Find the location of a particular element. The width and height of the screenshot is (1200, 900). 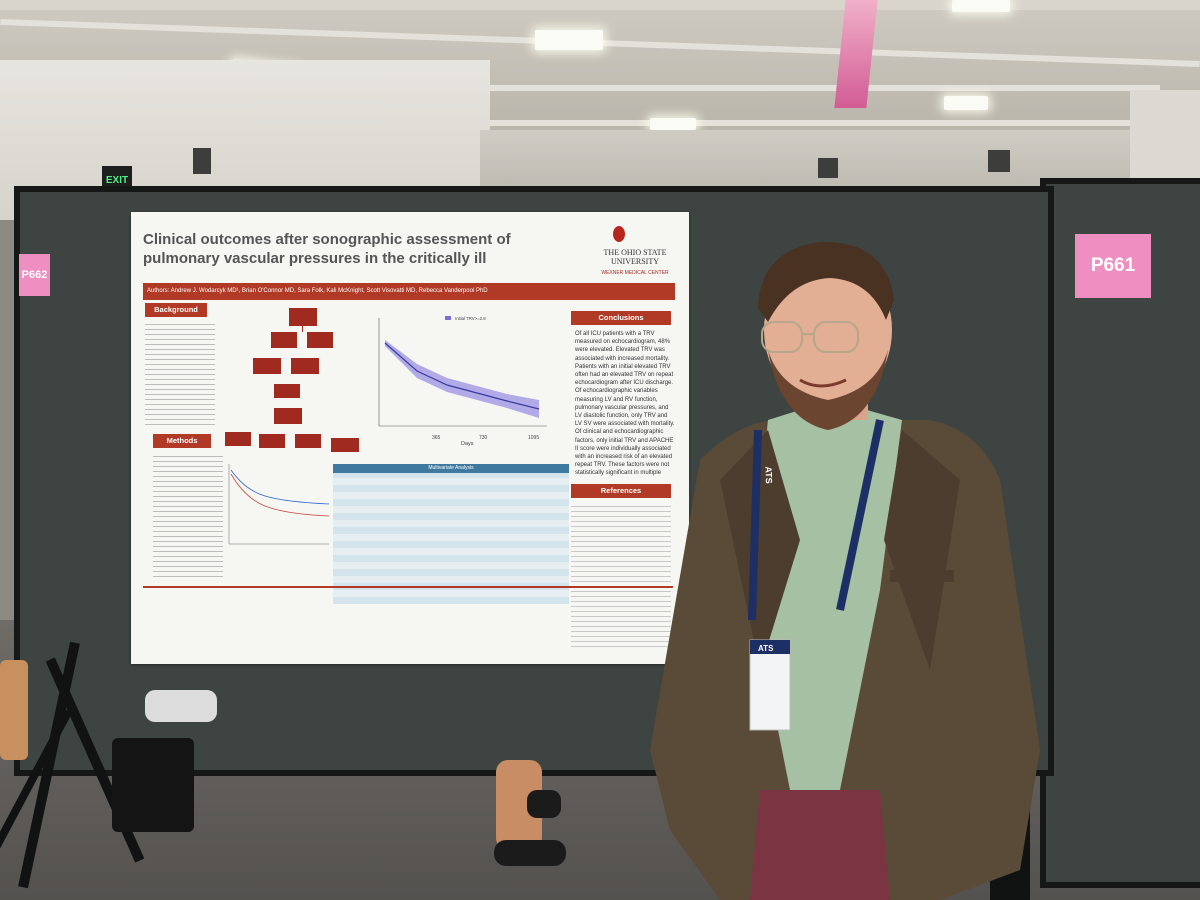

section-references-header: References is located at coordinates (621, 491).